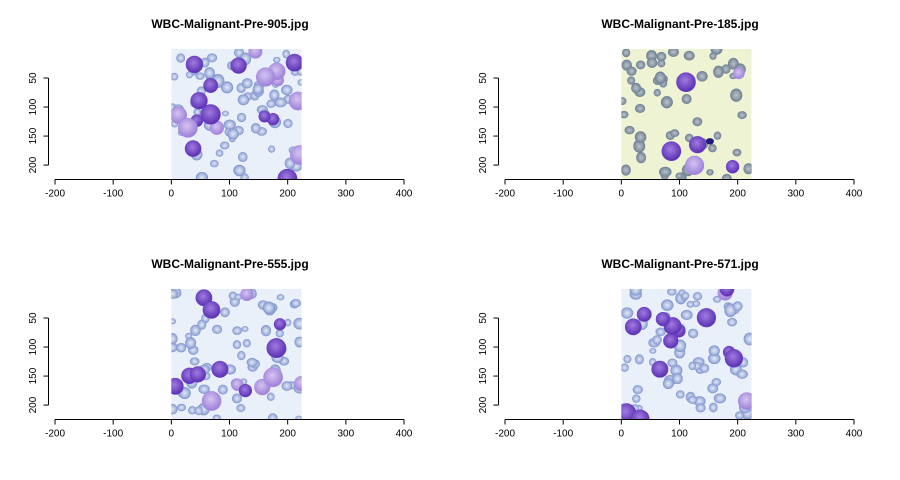  Describe the element at coordinates (737, 434) in the screenshot. I see `x-tick-label: 200` at that location.